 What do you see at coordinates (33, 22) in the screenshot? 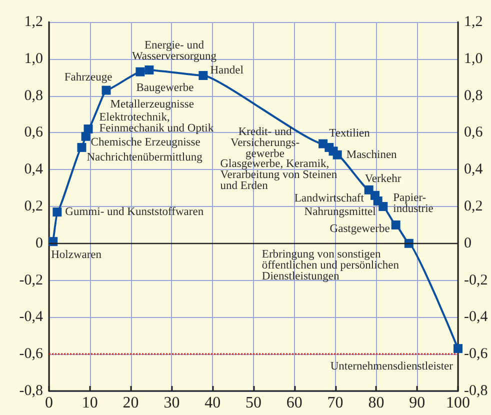
I see `y-tick-label: 1,2` at bounding box center [33, 22].